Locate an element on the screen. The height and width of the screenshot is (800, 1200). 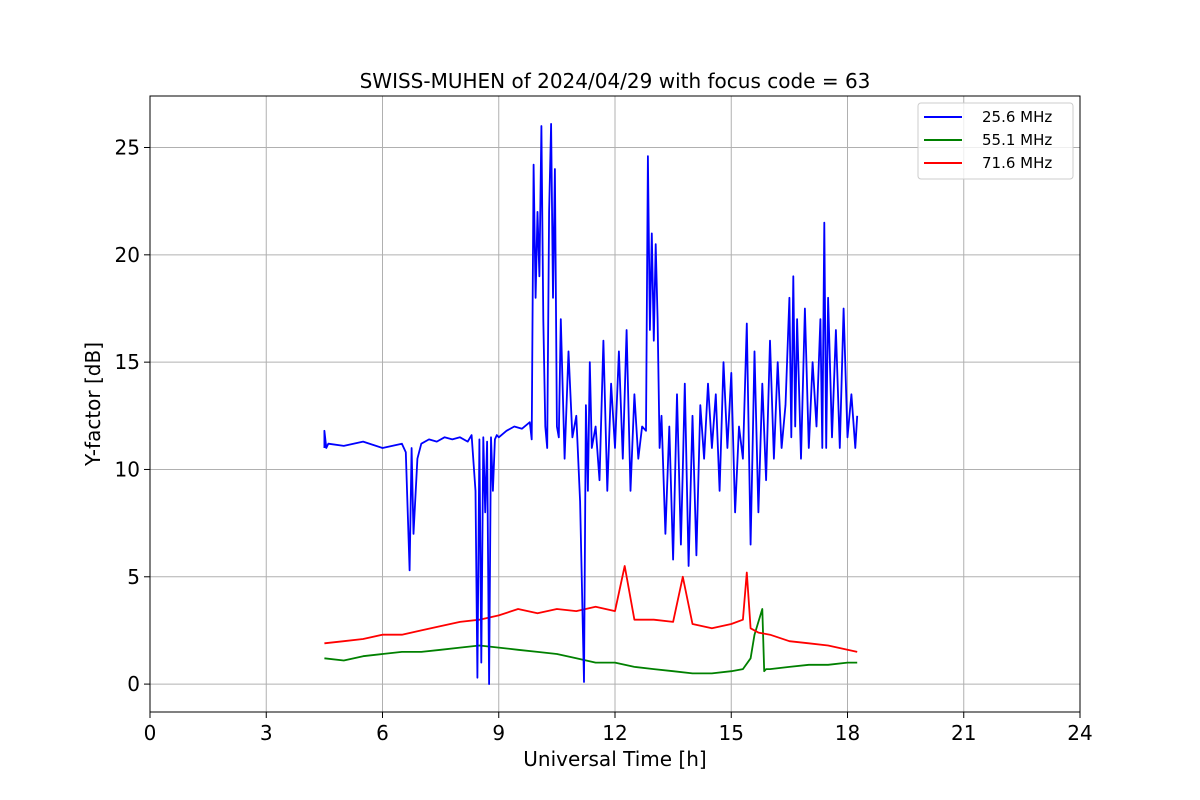
x-tick-label: 18 is located at coordinates (847, 733).